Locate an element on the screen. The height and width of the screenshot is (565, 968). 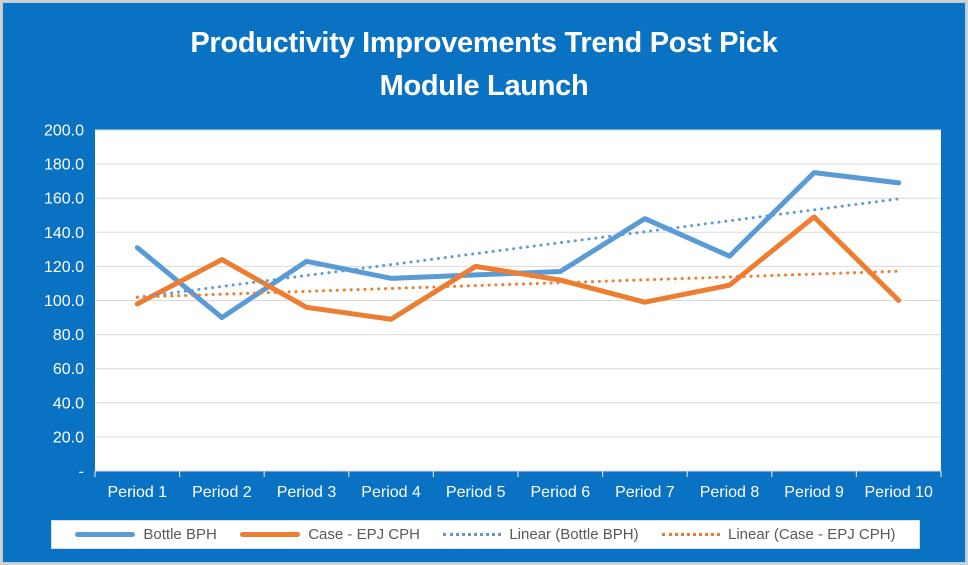
y-tick-label: 200.0 is located at coordinates (64, 131).